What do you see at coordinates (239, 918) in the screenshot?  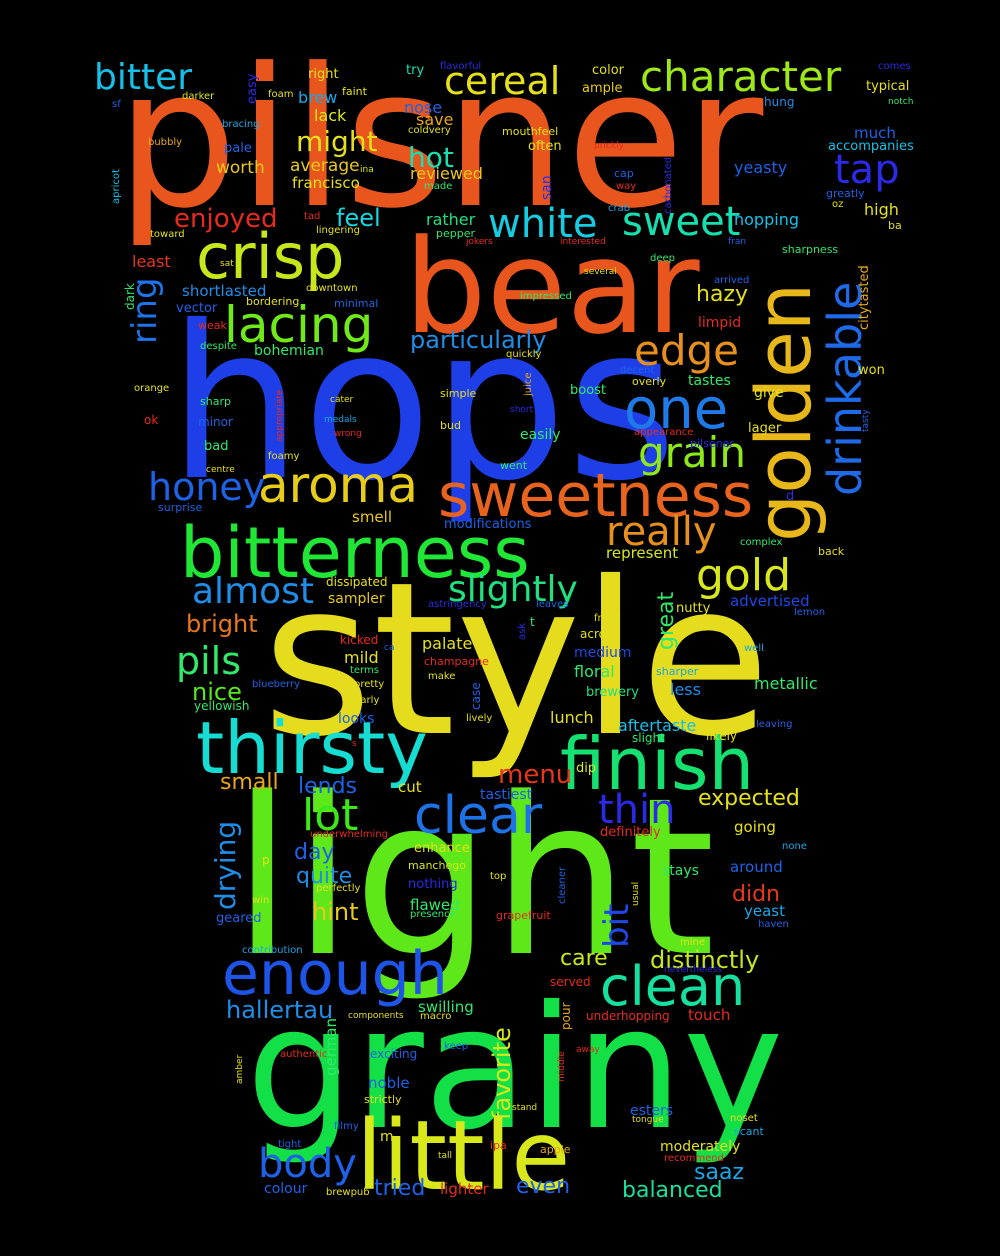 I see `word: geared` at bounding box center [239, 918].